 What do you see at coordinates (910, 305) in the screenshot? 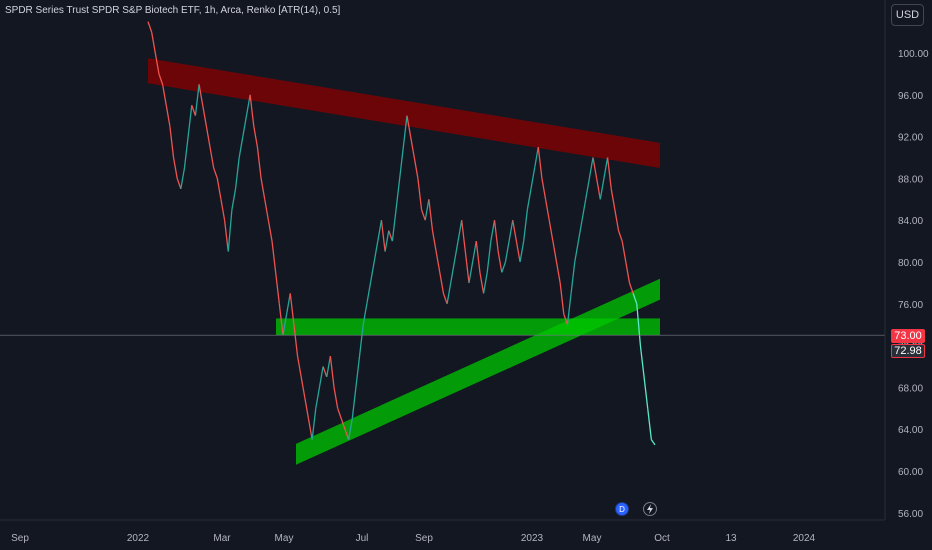
I see `y-tick-label: 76.00` at bounding box center [910, 305].